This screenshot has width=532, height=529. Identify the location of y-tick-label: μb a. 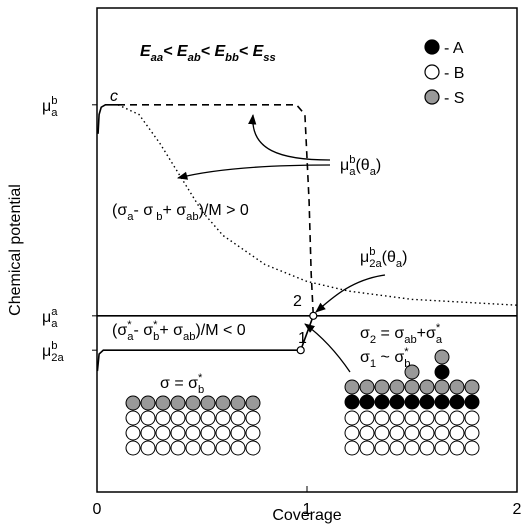
(50, 107).